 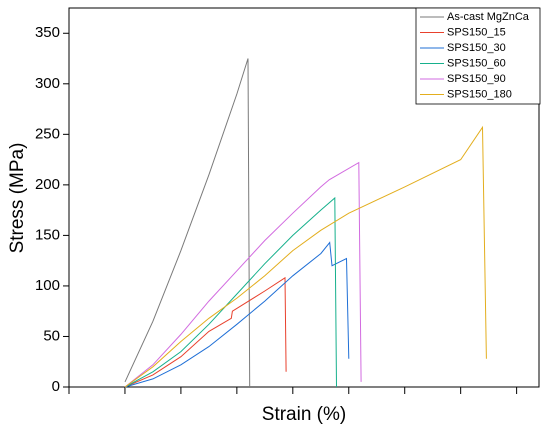 I want to click on legend-label: SPS150_180, so click(x=479, y=94).